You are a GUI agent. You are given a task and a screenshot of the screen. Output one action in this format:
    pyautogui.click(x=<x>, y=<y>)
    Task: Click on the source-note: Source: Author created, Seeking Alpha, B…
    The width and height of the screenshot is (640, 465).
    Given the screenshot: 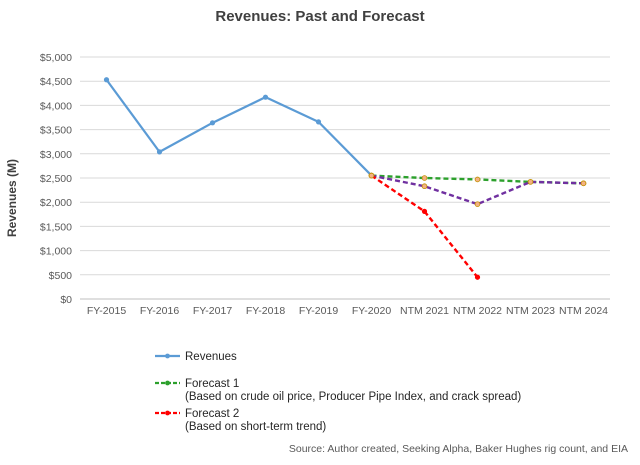 What is the action you would take?
    pyautogui.click(x=458, y=449)
    